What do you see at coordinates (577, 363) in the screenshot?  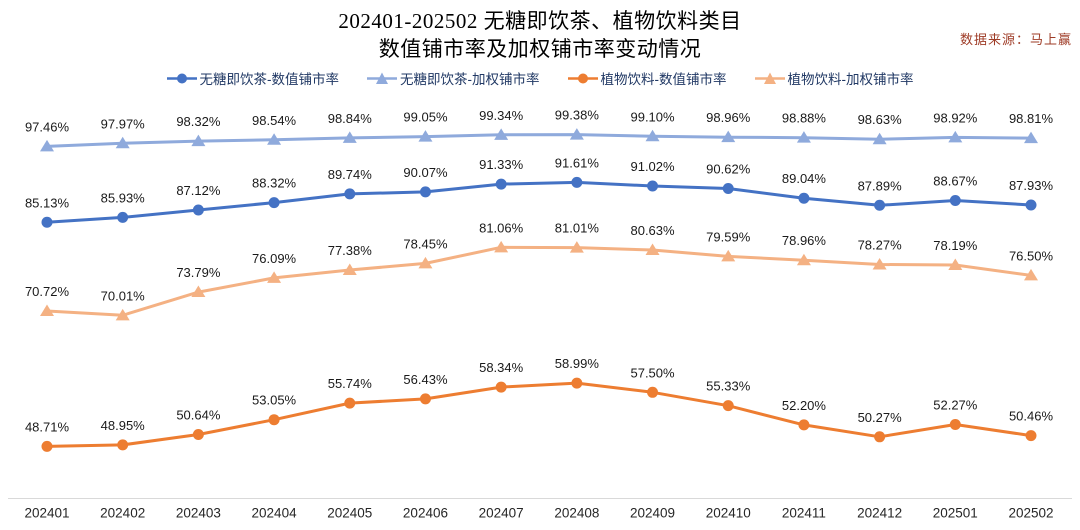 I see `data-label: 58.99%` at bounding box center [577, 363].